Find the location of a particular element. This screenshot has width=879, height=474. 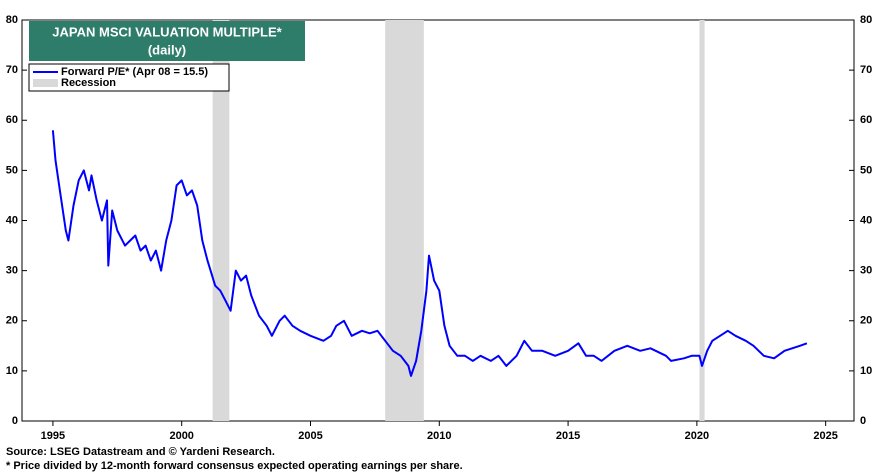

chart-title: JAPAN MSCI VALUATION MULTIPLE* is located at coordinates (167, 31).